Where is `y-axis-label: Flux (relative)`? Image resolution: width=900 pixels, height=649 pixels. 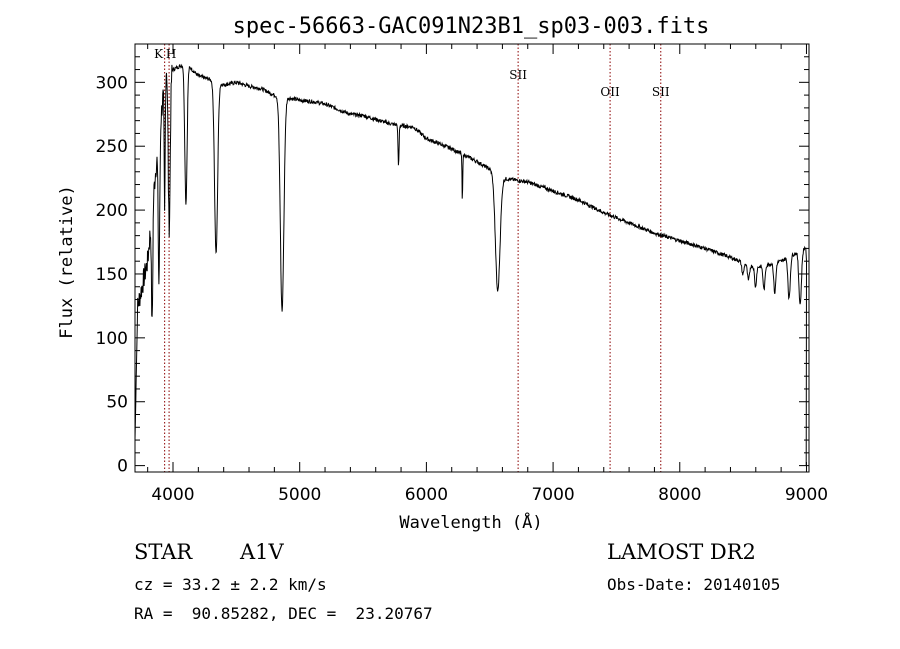
y-axis-label: Flux (relative) is located at coordinates (67, 262).